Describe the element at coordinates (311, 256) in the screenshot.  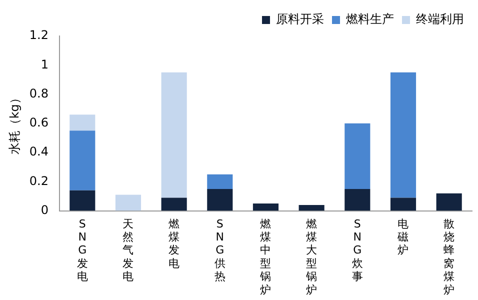
I see `x-tick-label: 燃煤大型锅炉` at that location.